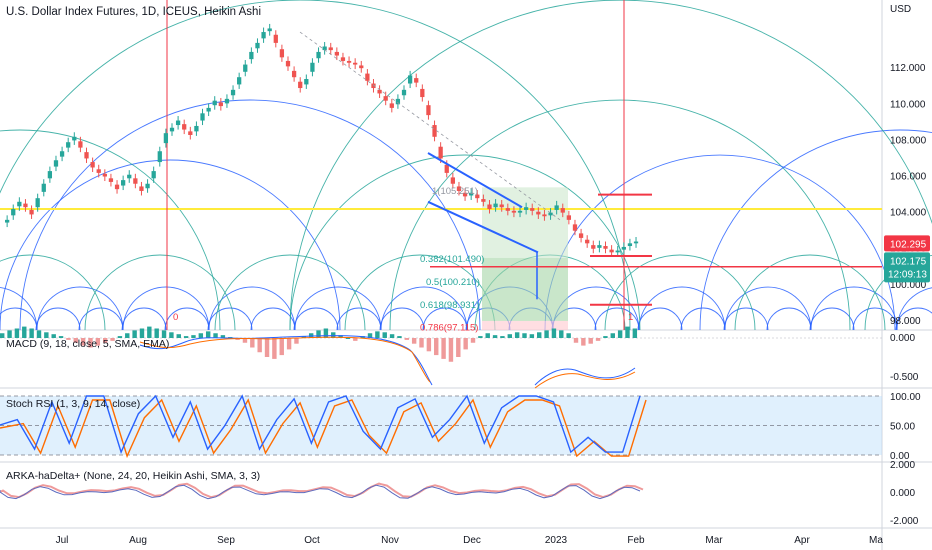  I want to click on cycle-arc-small, so click(703, 319).